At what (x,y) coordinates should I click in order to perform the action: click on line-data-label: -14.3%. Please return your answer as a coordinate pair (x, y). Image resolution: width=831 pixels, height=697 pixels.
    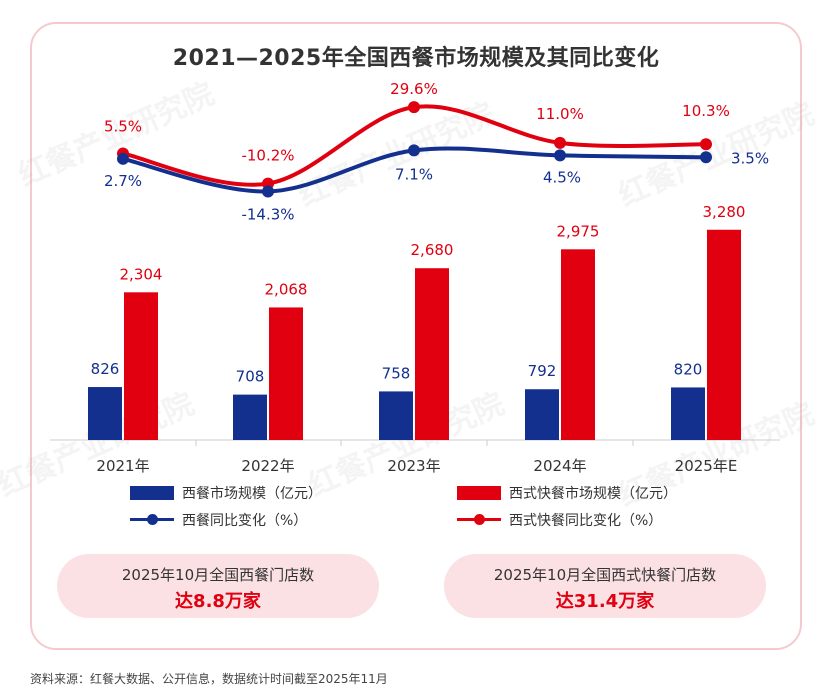
    Looking at the image, I should click on (267, 214).